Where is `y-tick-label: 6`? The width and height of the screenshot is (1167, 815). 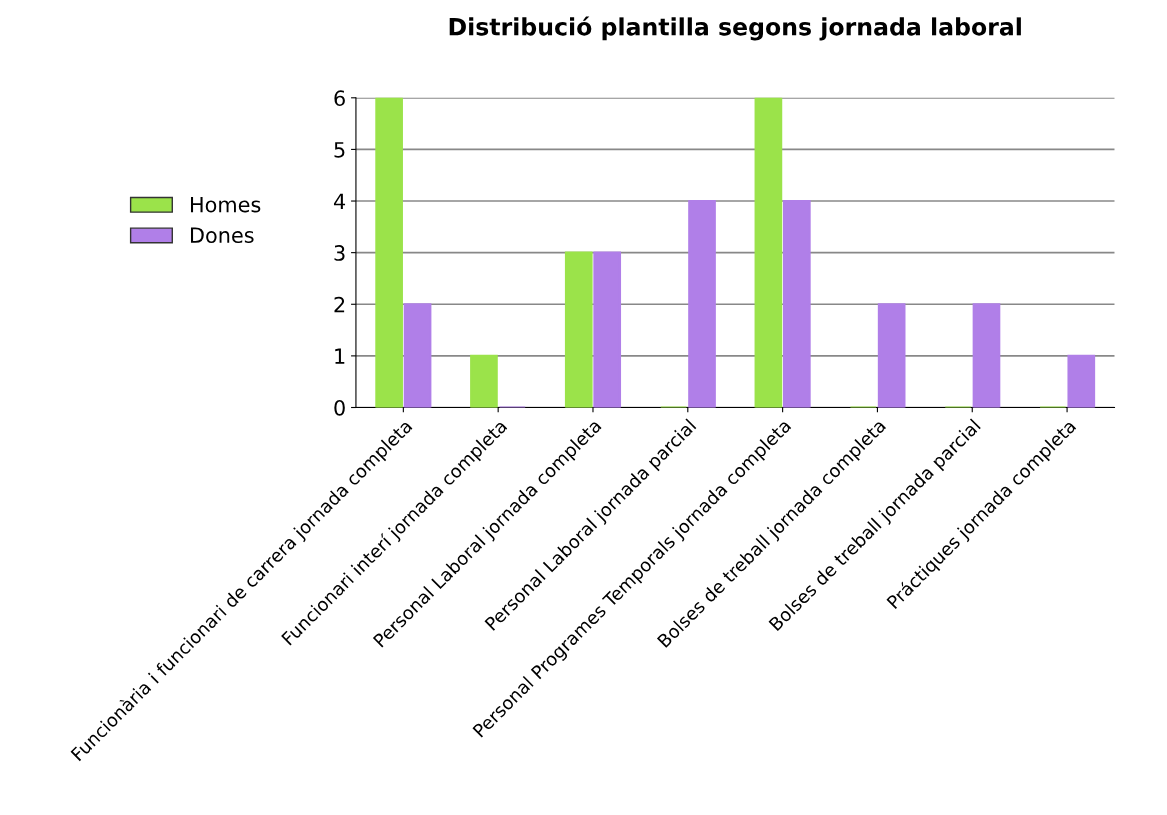
y-tick-label: 6 is located at coordinates (339, 98).